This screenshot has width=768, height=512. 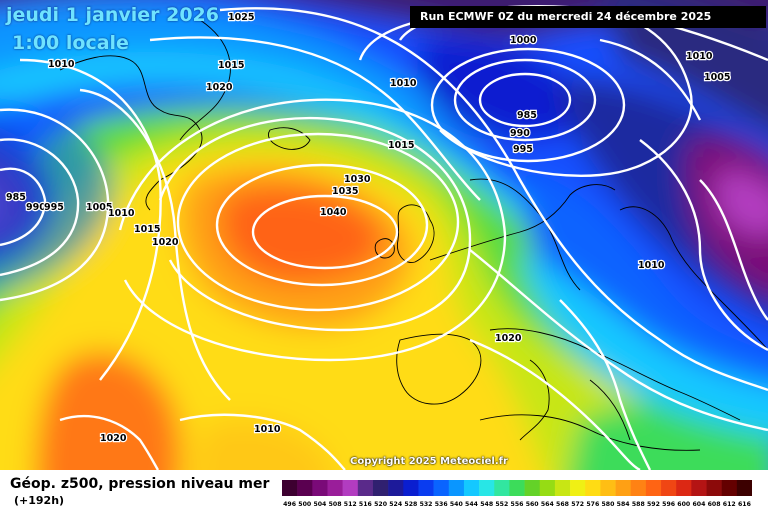 What do you see at coordinates (577, 504) in the screenshot?
I see `legend-tick-label: 572` at bounding box center [577, 504].